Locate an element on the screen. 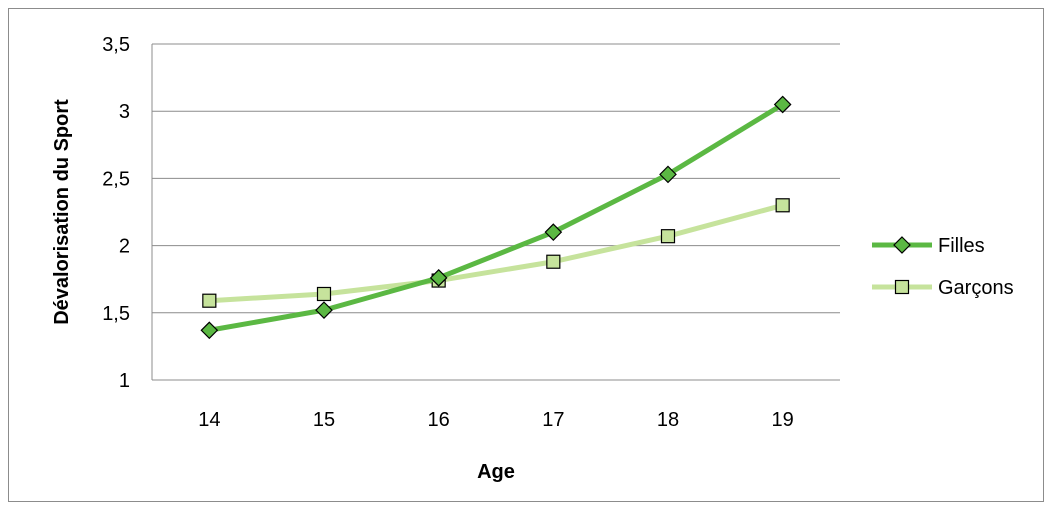 Image resolution: width=1052 pixels, height=511 pixels. x-tick-label: 18 is located at coordinates (668, 420).